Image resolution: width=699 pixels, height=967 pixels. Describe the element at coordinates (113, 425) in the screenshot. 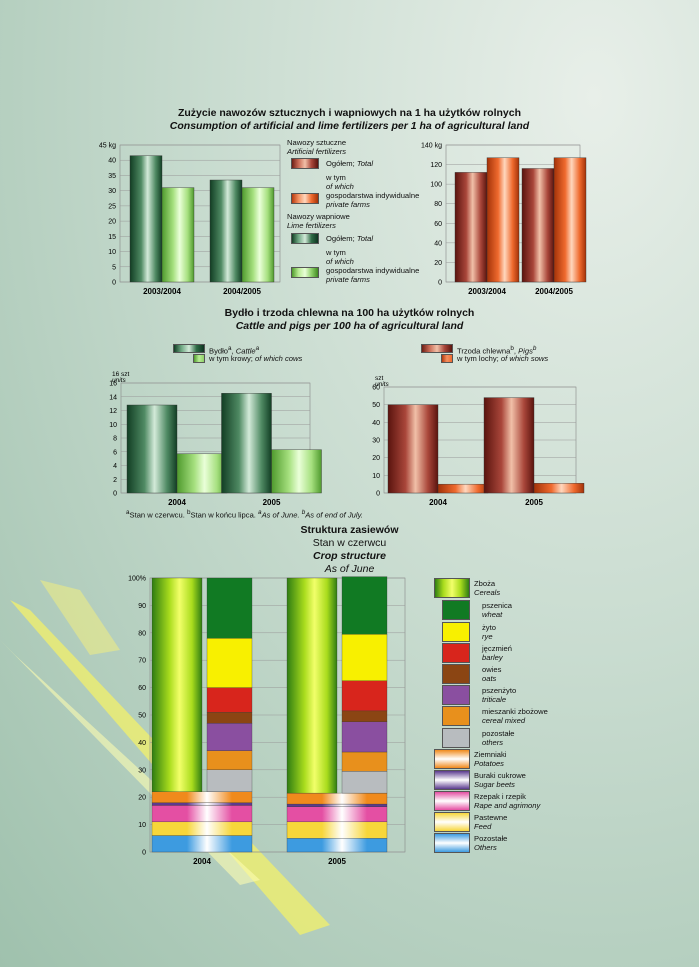

I see `y-tick-label: 10` at that location.